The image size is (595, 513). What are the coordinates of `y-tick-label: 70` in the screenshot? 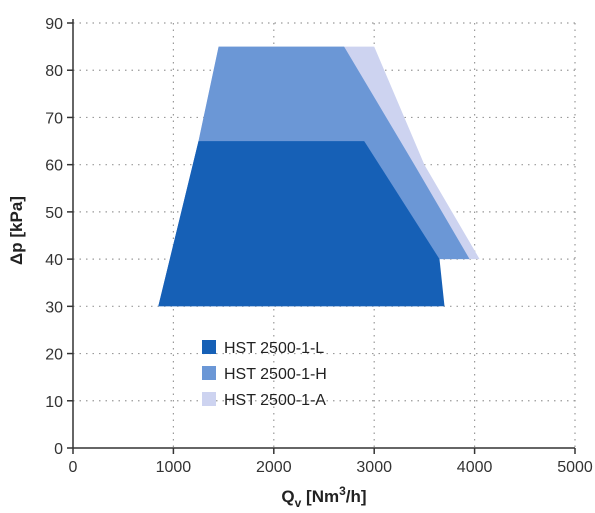 It's located at (54, 118).